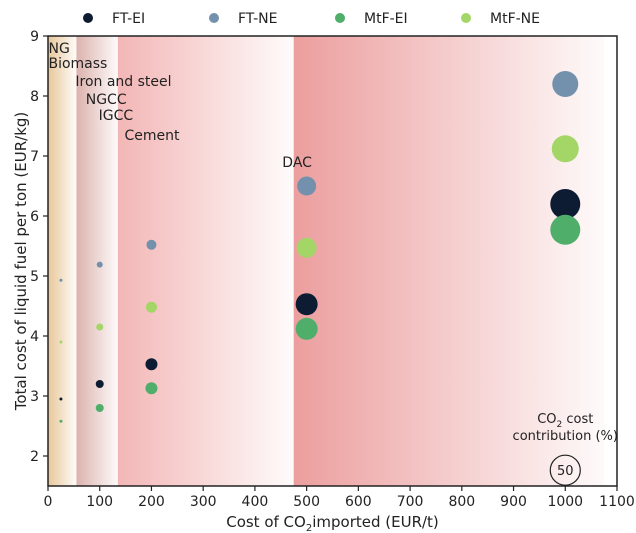 The width and height of the screenshot is (636, 533). Describe the element at coordinates (34, 157) in the screenshot. I see `y-tick-label: 7` at that location.